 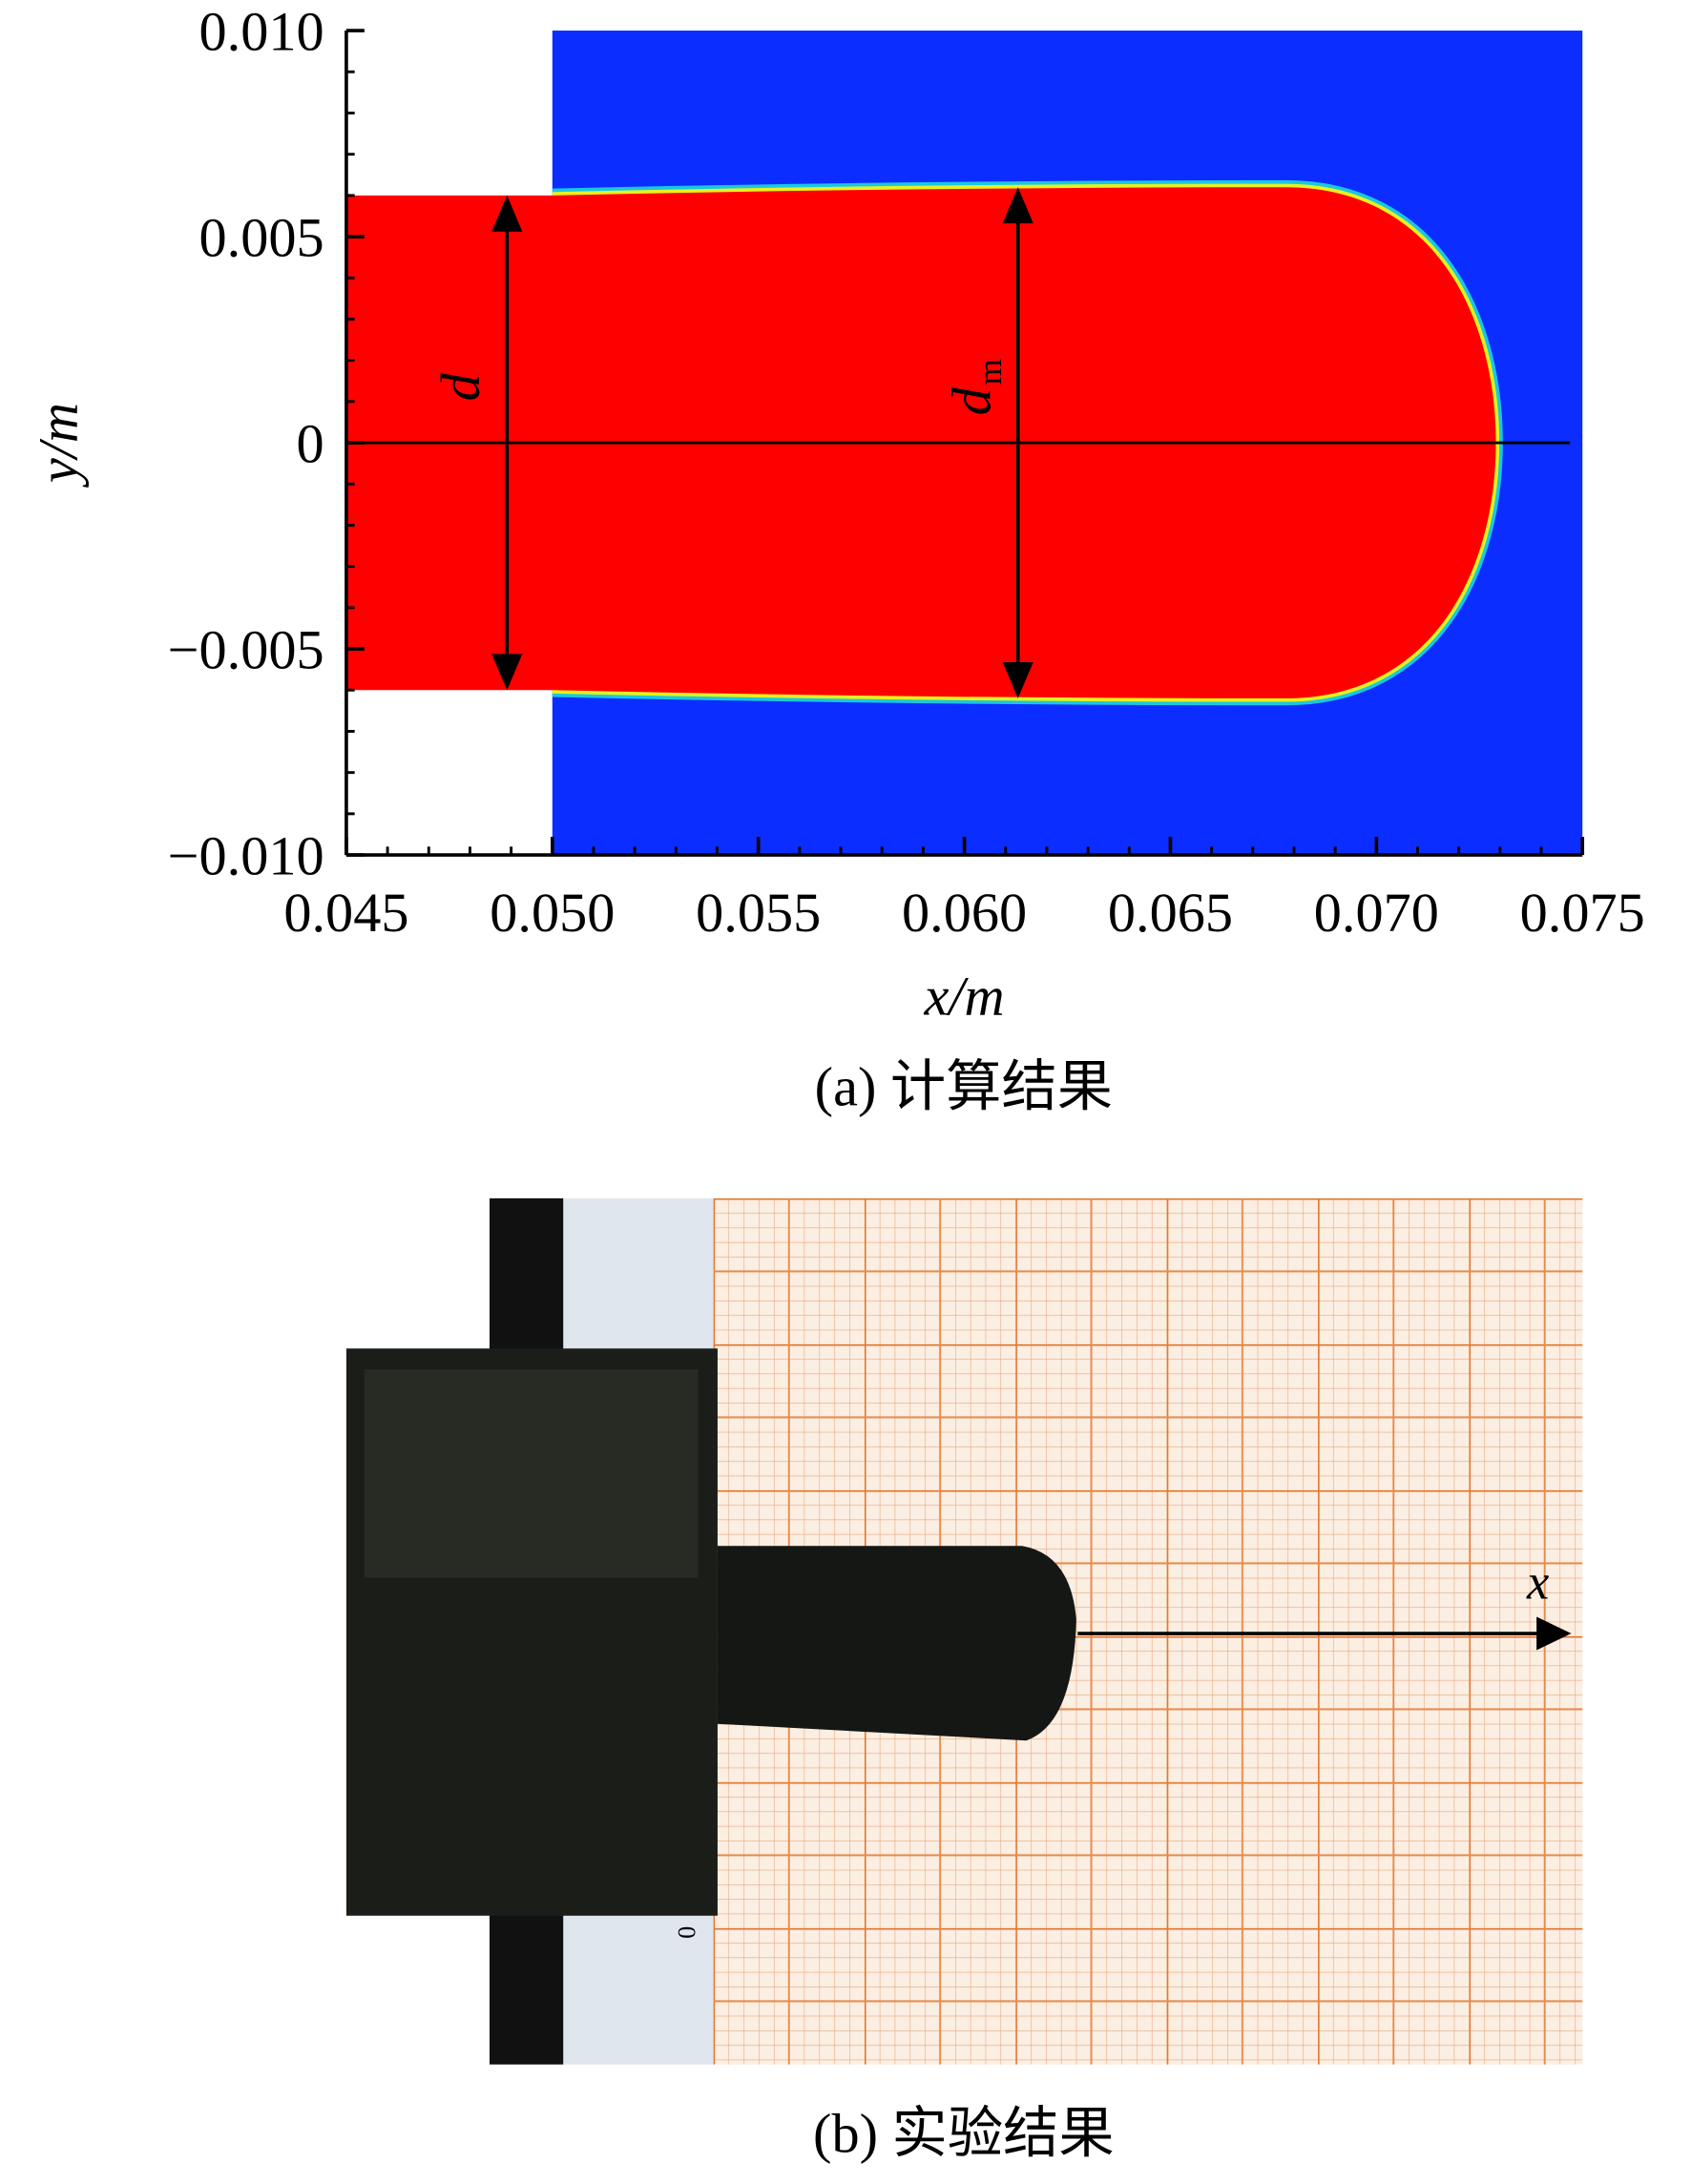 What do you see at coordinates (964, 913) in the screenshot?
I see `x-tick-label: 0.060` at bounding box center [964, 913].